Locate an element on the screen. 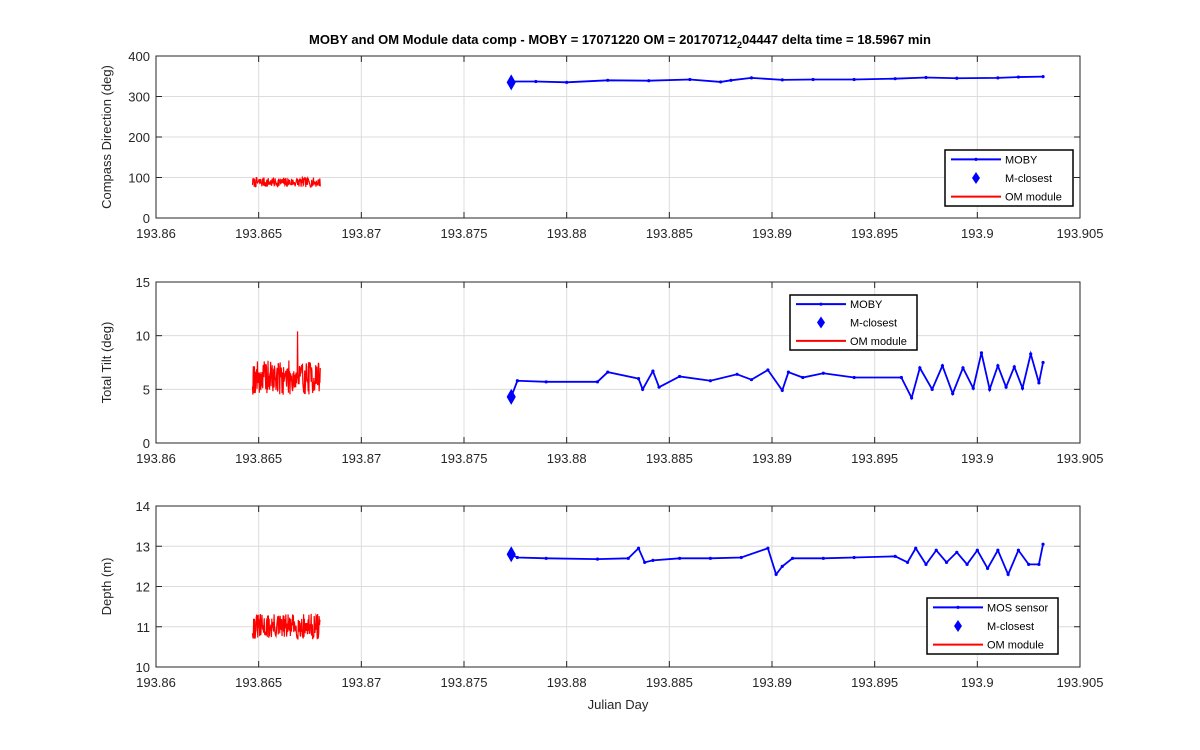 The image size is (1200, 750). legend: MOBY M-closest OM module is located at coordinates (1009, 178).